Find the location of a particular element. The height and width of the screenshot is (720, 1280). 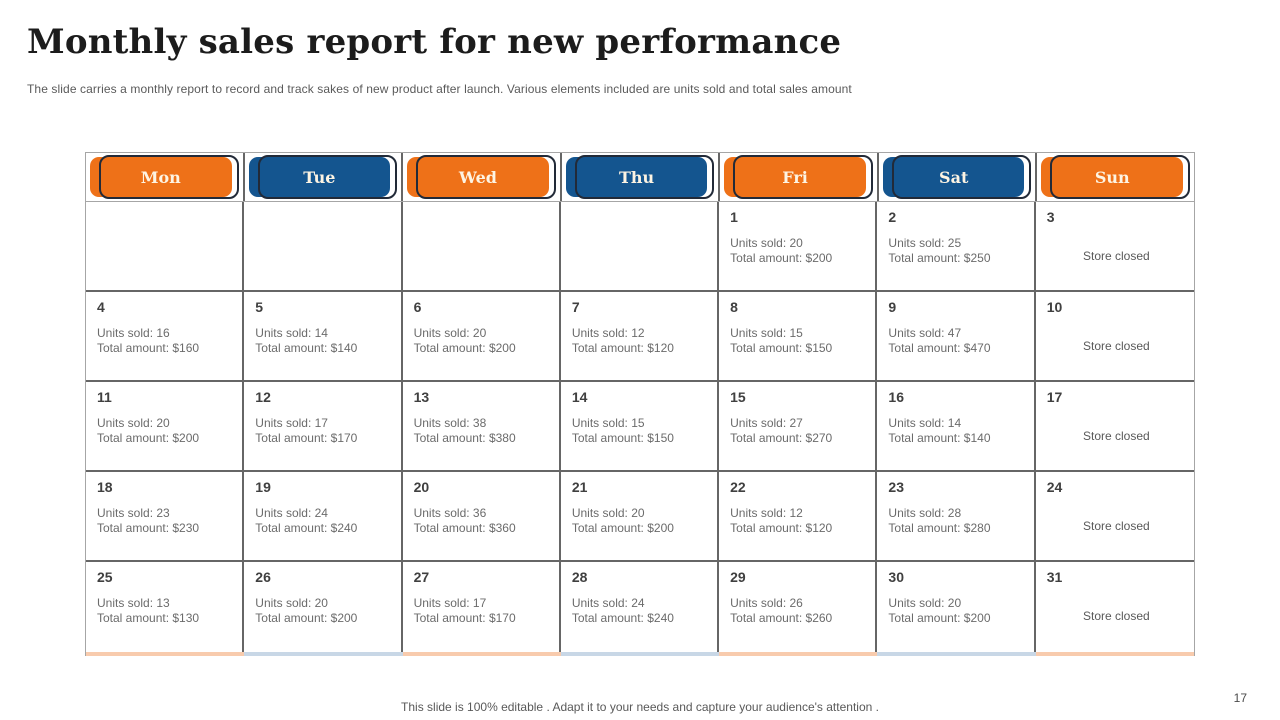

calendar-cell-day-8: 8 Units sold: 15 Total amount: $150 is located at coordinates (798, 337).